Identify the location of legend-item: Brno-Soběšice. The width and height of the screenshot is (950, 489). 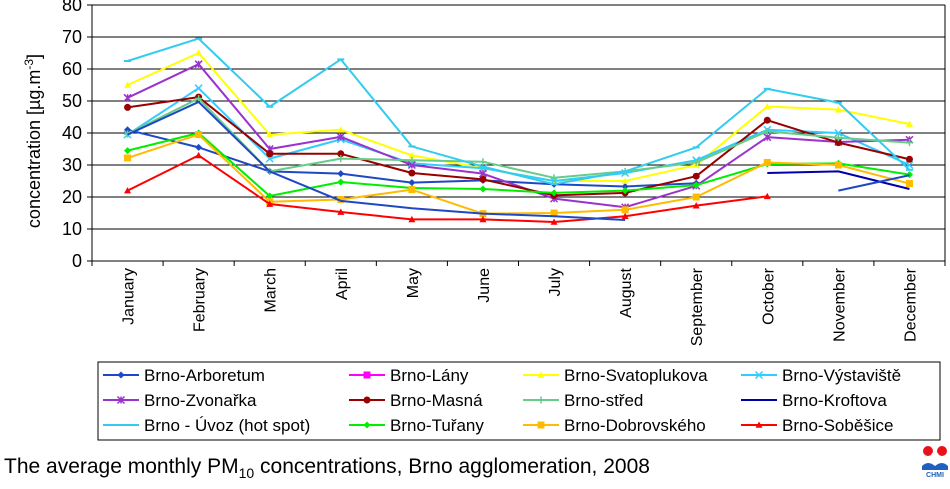
(817, 425).